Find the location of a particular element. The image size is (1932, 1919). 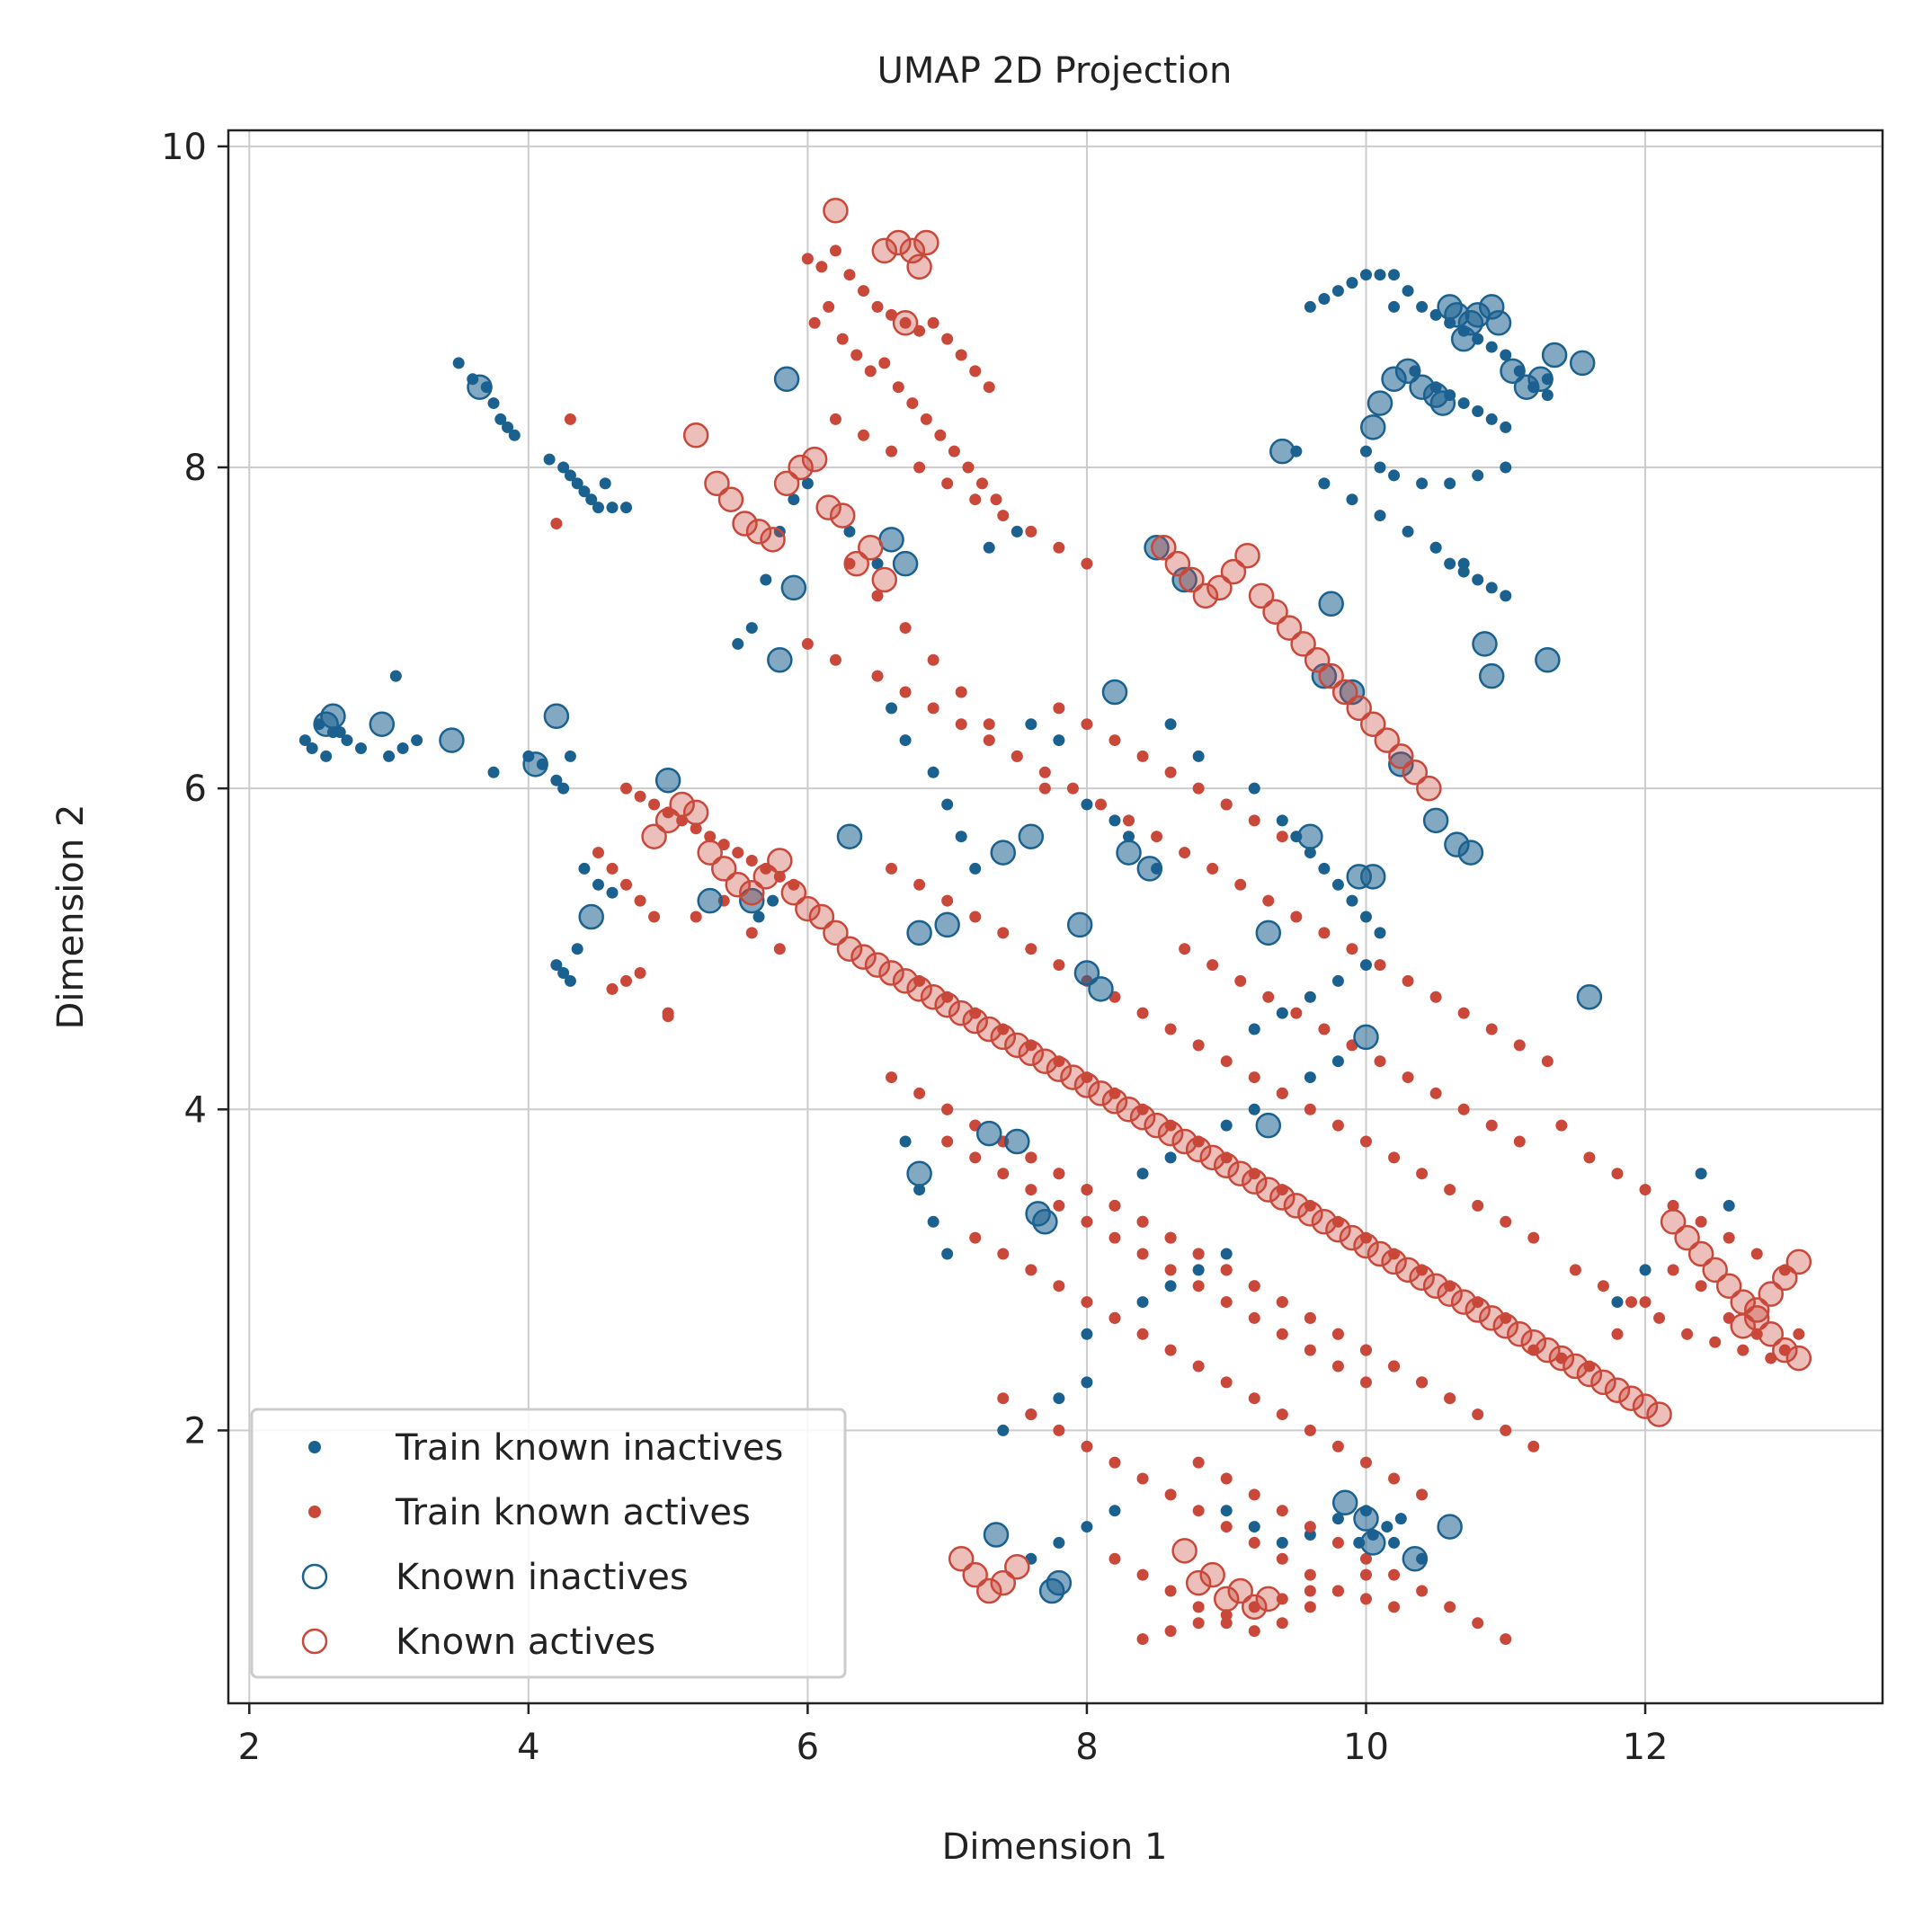

y-tick-label: 4 is located at coordinates (195, 1110).